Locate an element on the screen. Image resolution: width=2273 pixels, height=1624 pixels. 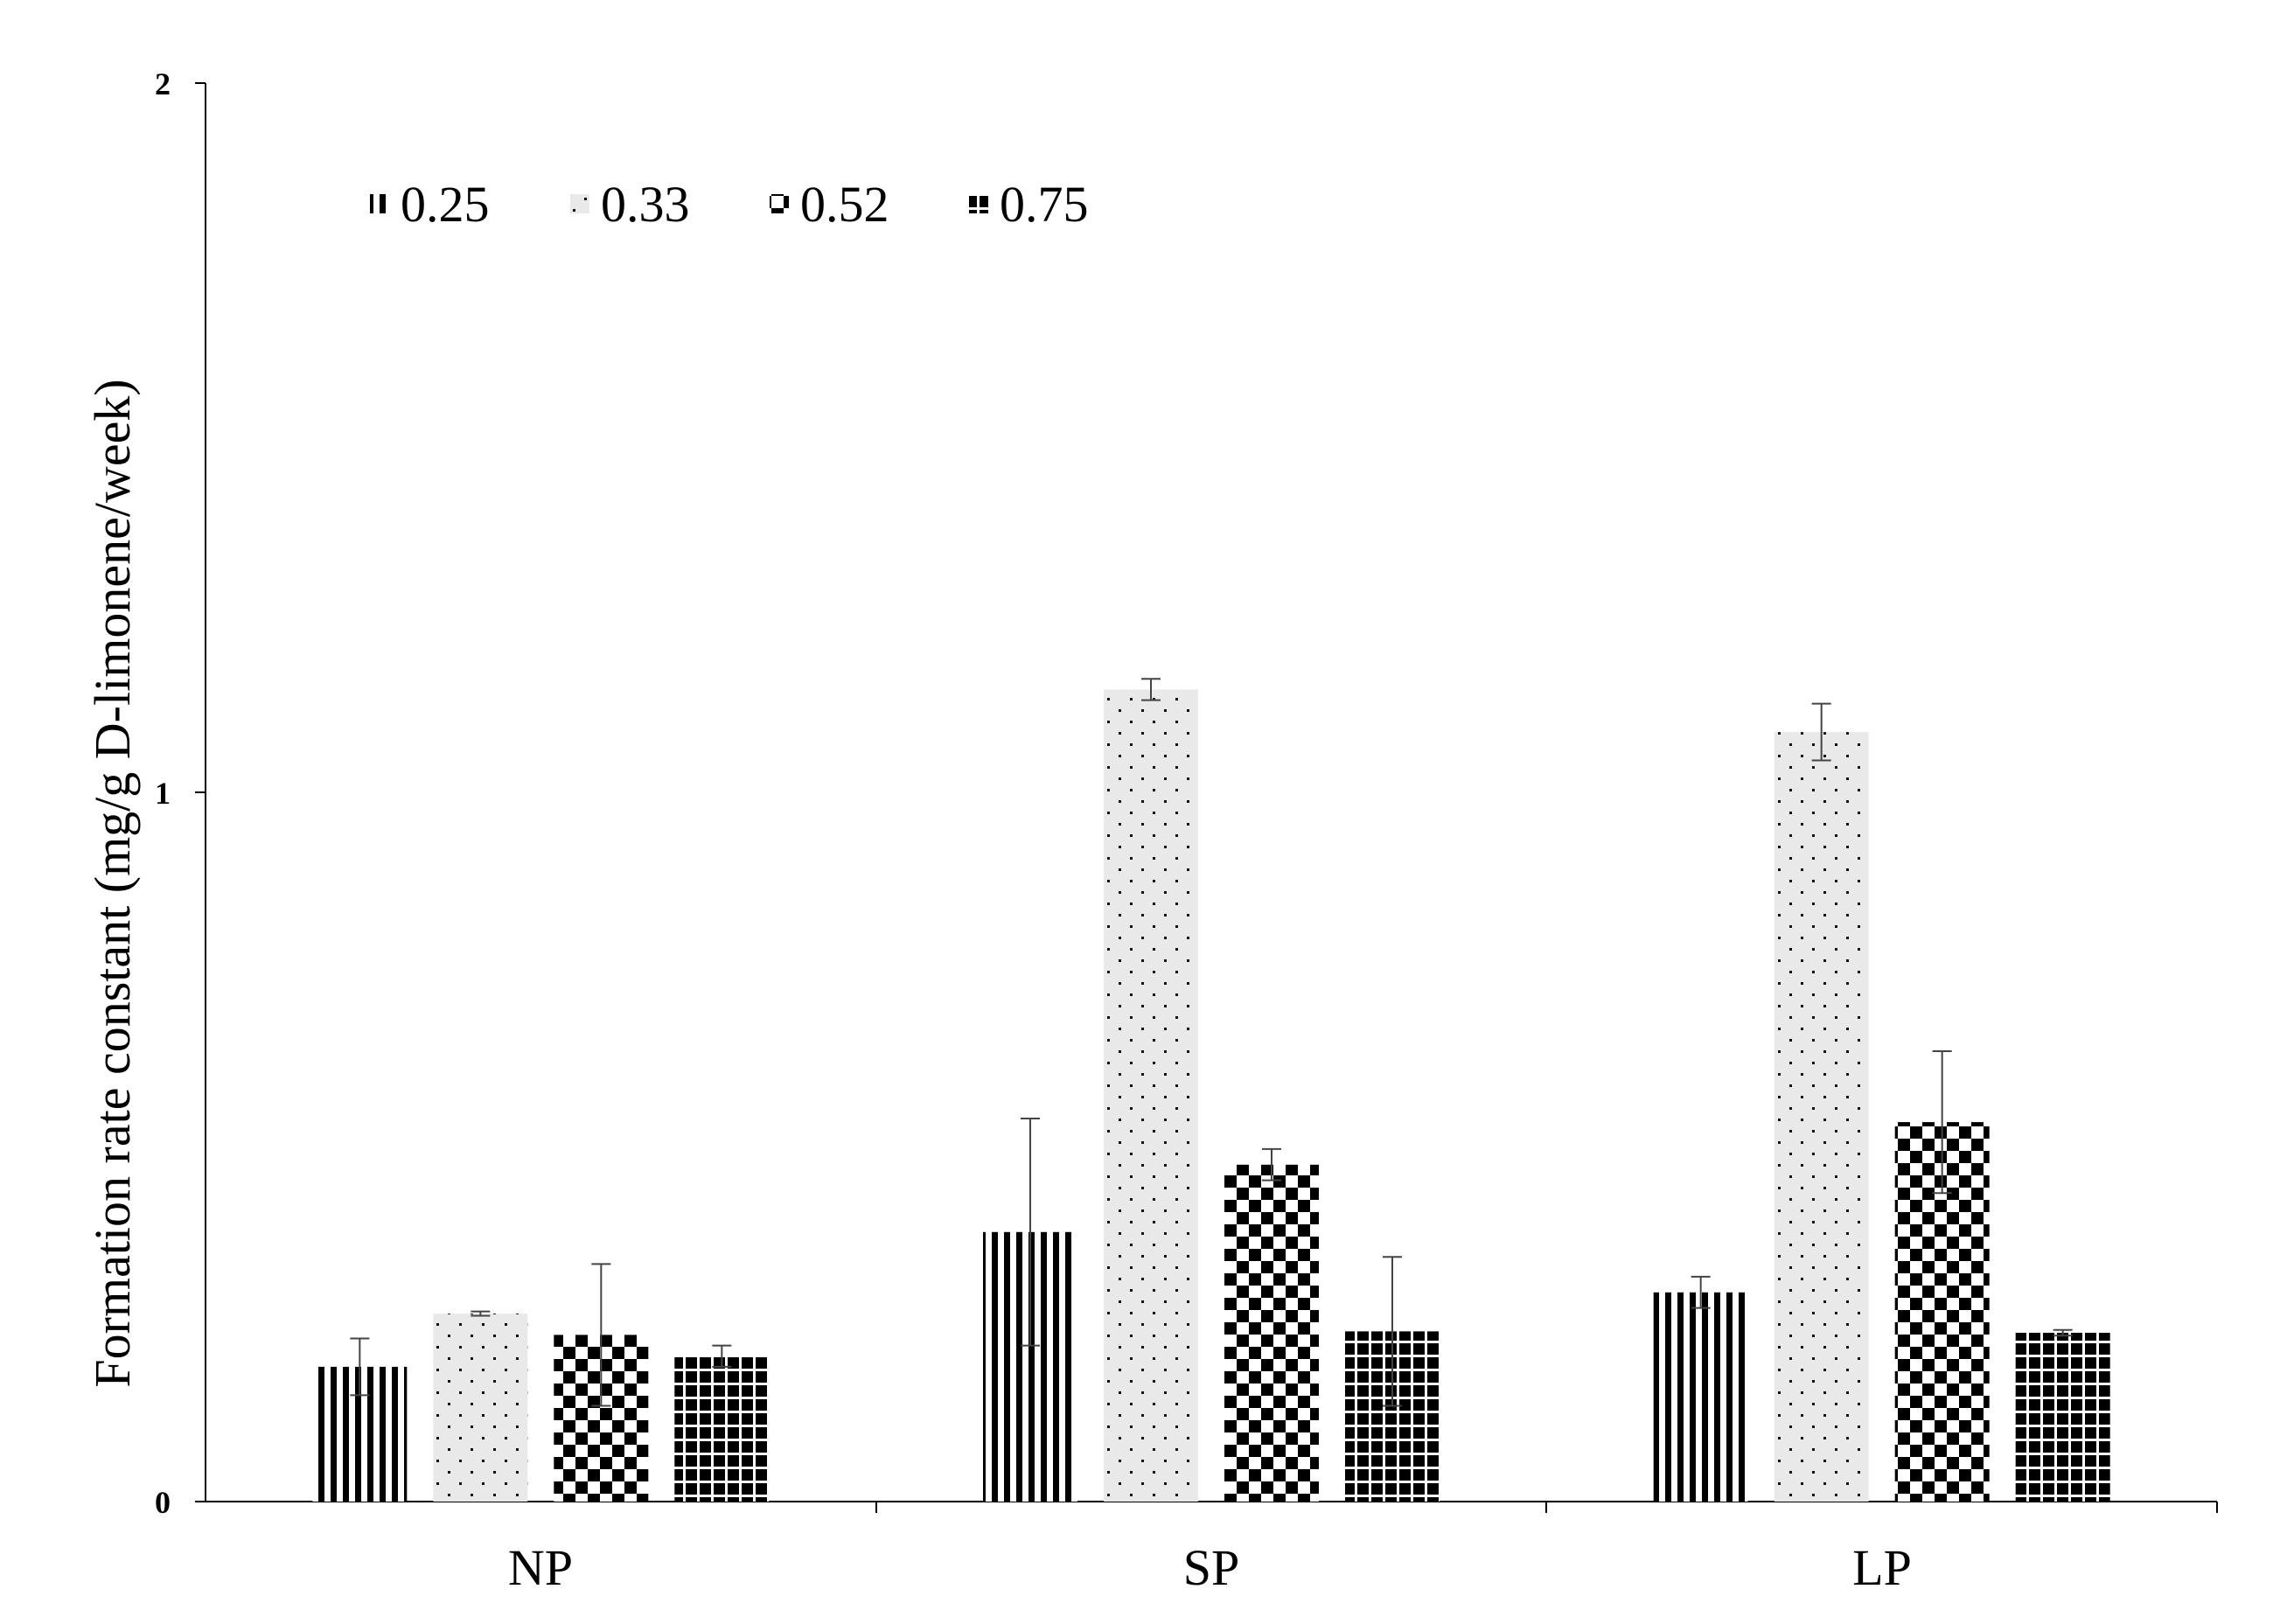
x-category-label-sp: SP is located at coordinates (1211, 1567).